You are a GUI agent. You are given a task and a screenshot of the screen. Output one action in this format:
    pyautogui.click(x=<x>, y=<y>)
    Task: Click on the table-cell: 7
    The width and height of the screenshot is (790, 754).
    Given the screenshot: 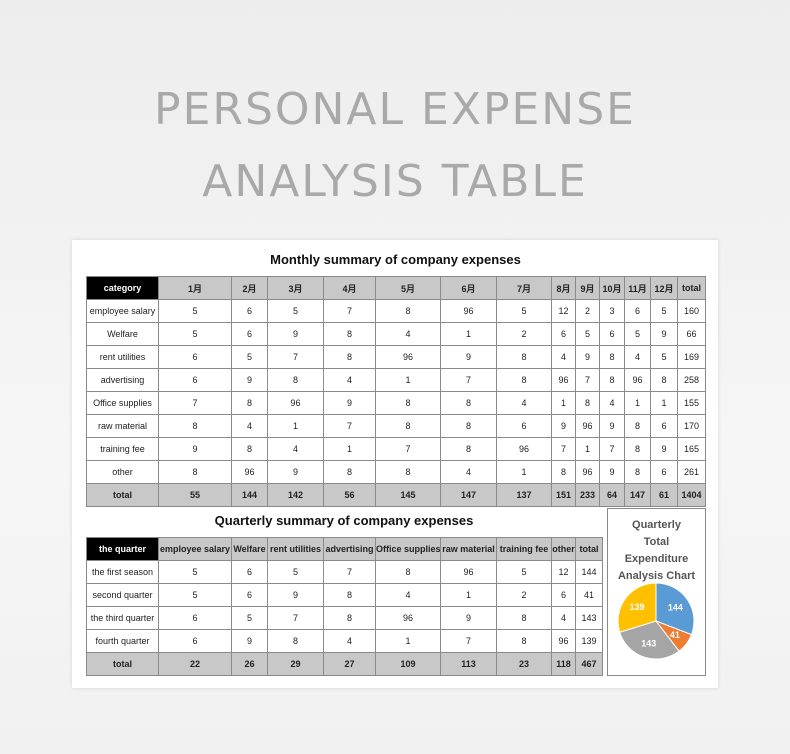 What is the action you would take?
    pyautogui.click(x=349, y=426)
    